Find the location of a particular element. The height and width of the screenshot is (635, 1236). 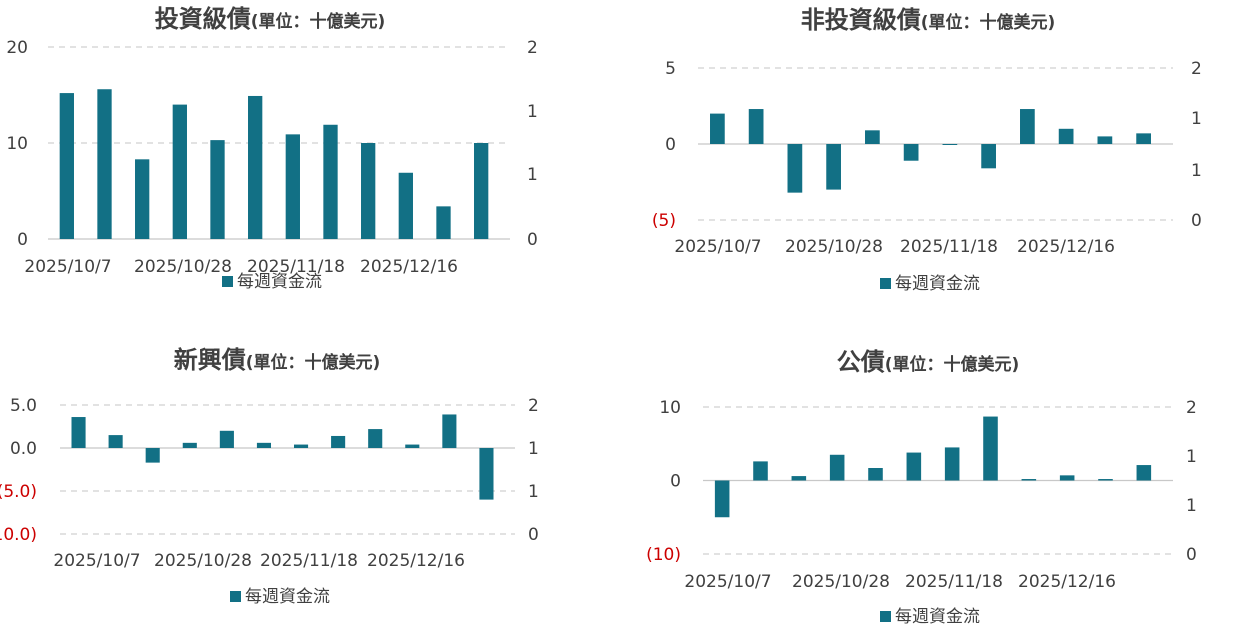

chart-title: 公債(單位：十億美元) is located at coordinates (928, 362).